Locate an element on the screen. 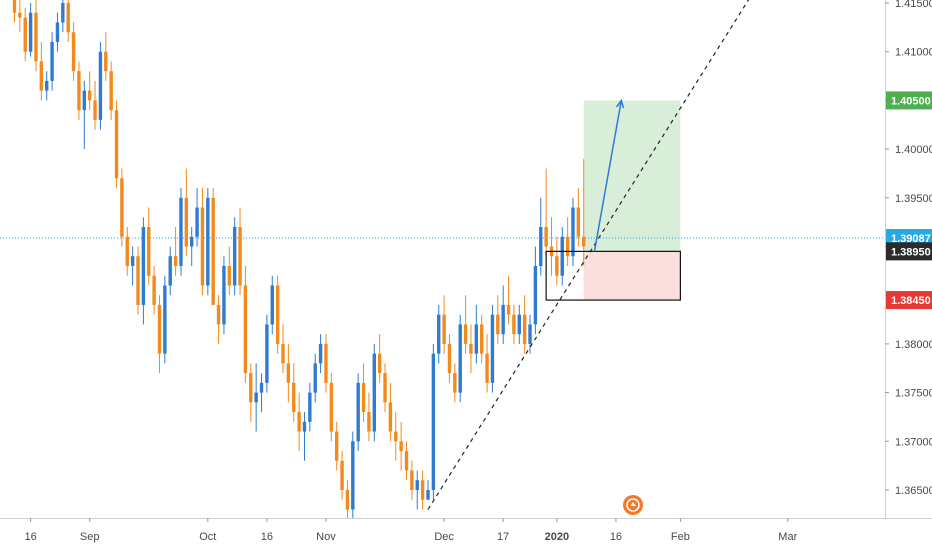  stop-loss-tag: 1.38450 is located at coordinates (909, 300).